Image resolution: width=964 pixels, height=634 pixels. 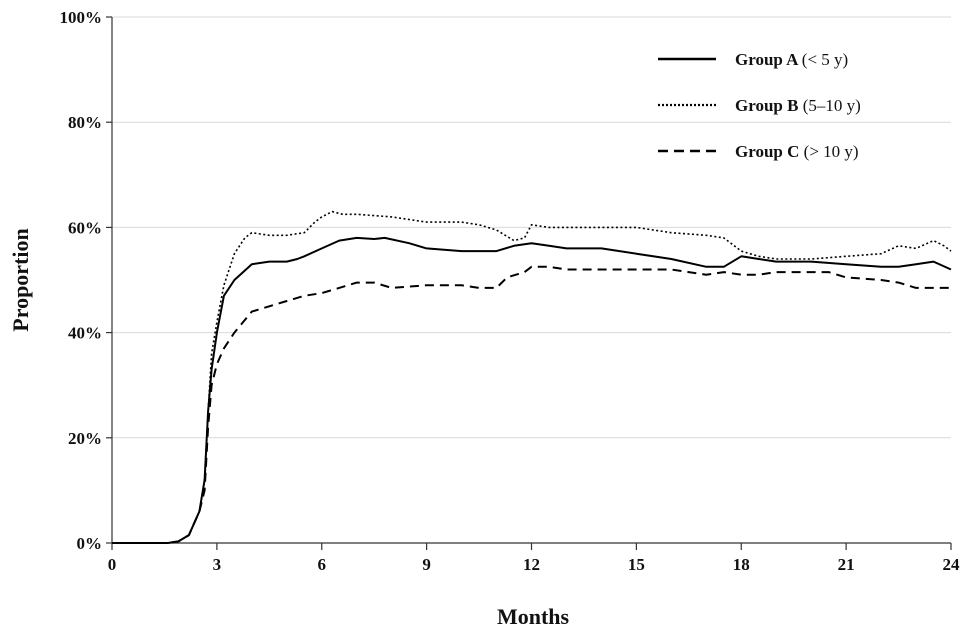 I want to click on legend-series-range: (> 10 y), so click(x=831, y=151).